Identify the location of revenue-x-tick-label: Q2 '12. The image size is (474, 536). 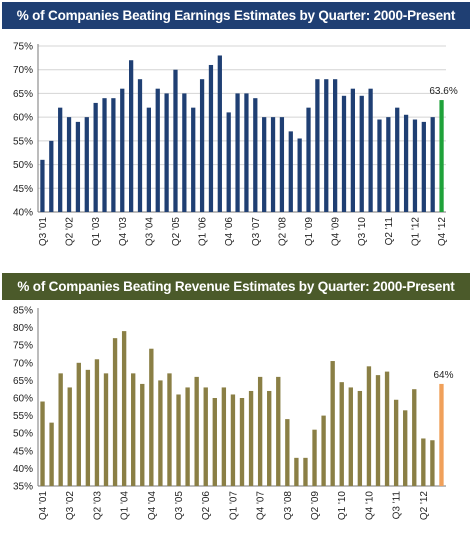
(424, 506).